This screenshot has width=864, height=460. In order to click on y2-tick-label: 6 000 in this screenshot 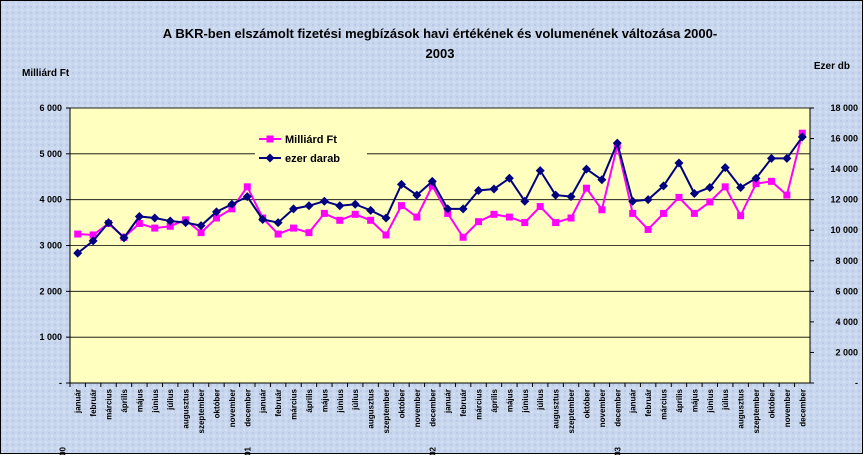, I will do `click(846, 291)`.